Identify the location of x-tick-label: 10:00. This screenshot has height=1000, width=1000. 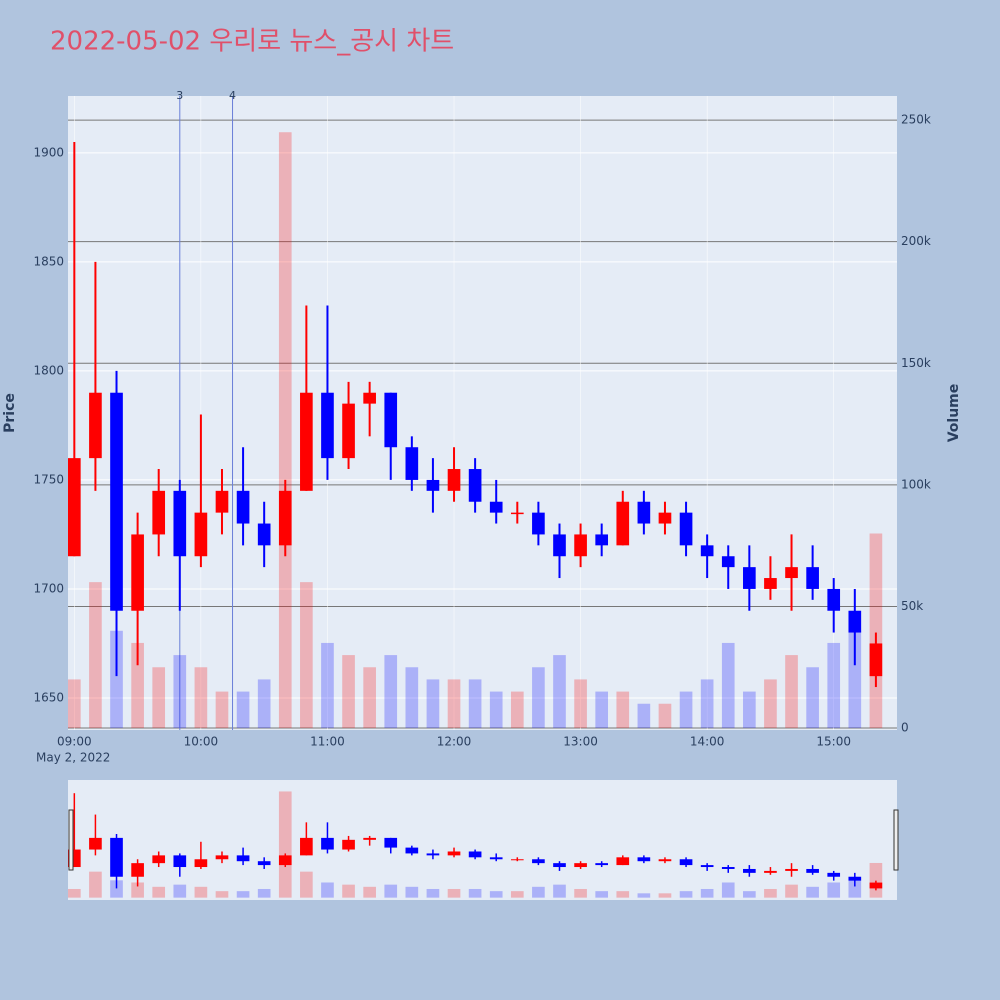
(201, 742).